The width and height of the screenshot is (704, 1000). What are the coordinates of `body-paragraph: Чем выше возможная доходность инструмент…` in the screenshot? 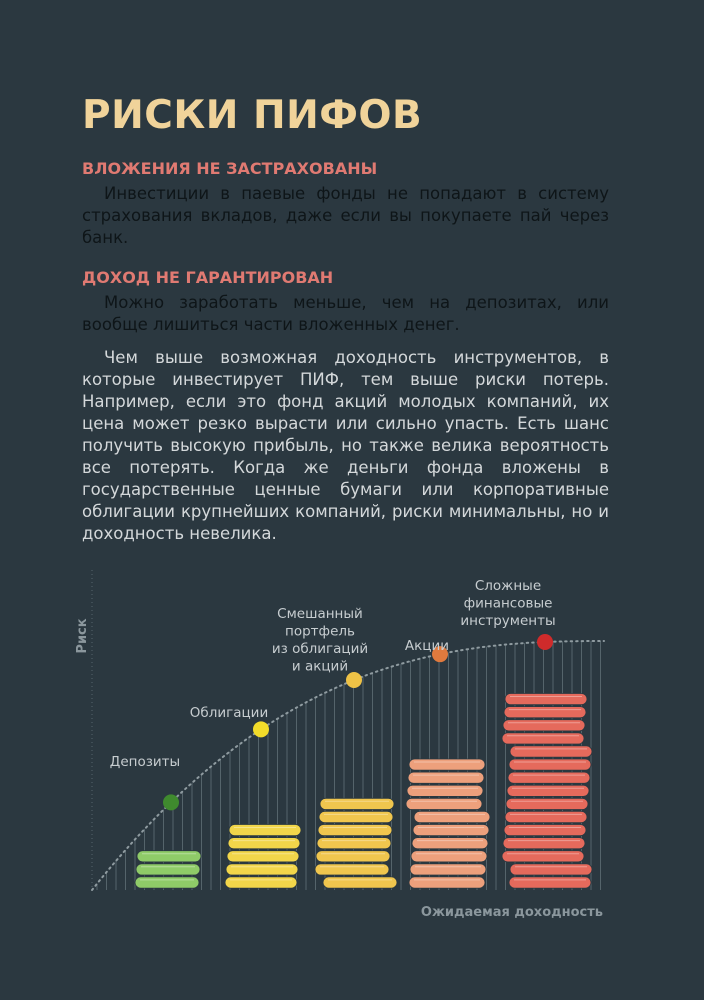 It's located at (345, 445).